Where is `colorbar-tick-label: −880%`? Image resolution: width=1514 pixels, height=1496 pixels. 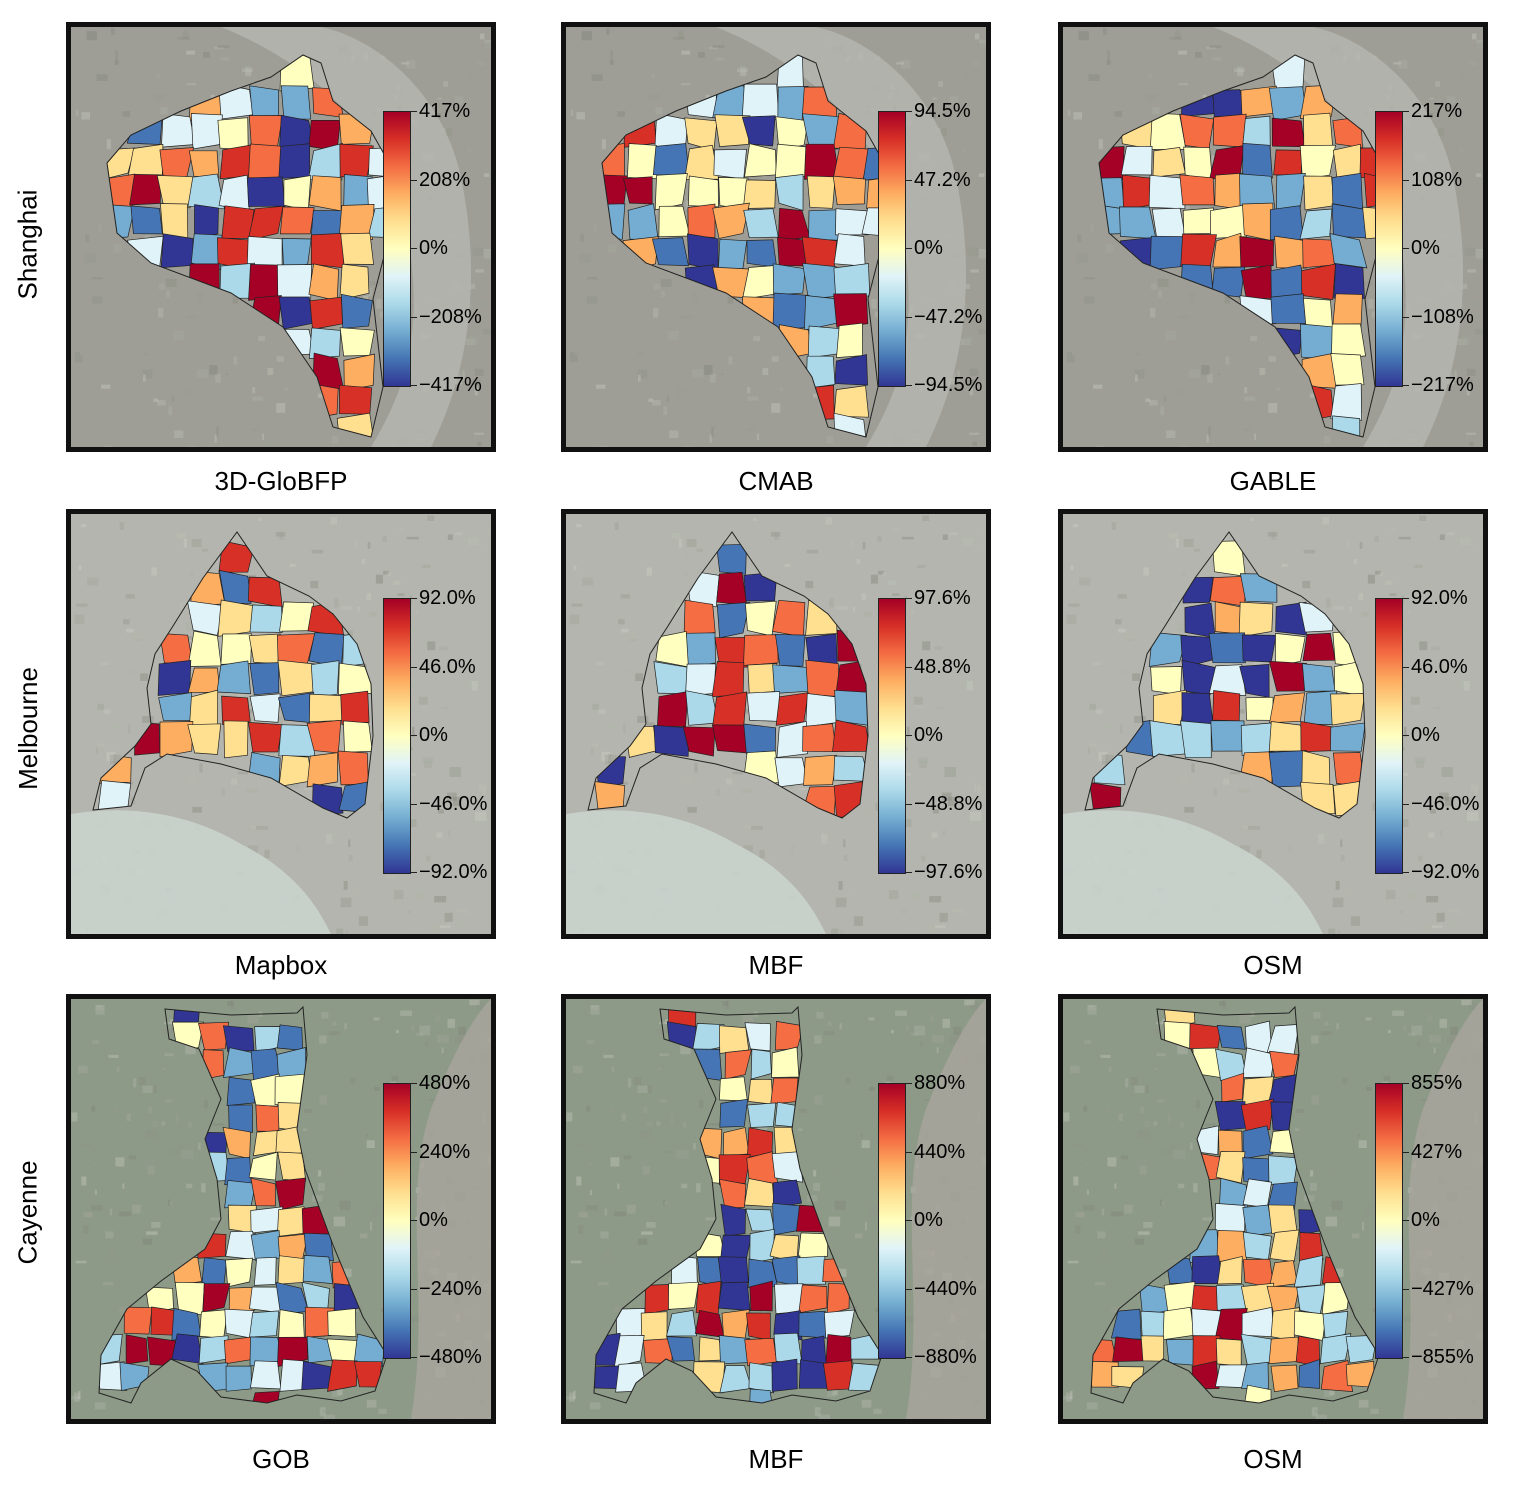
colorbar-tick-label: −880% is located at coordinates (941, 1357).